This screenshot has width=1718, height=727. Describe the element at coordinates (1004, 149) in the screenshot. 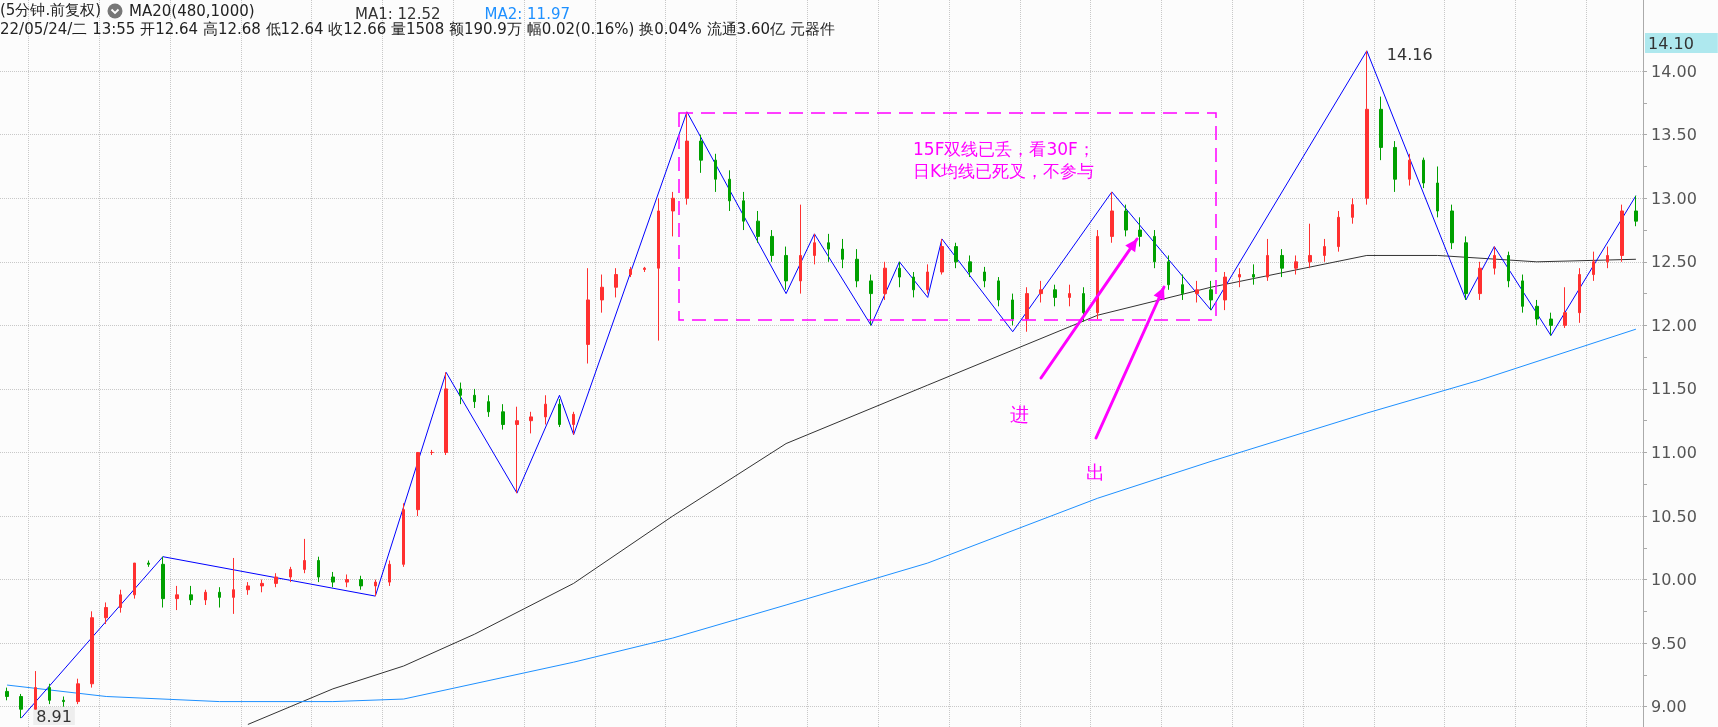

I see `annotation: 15F双线已丢，看30F；` at that location.